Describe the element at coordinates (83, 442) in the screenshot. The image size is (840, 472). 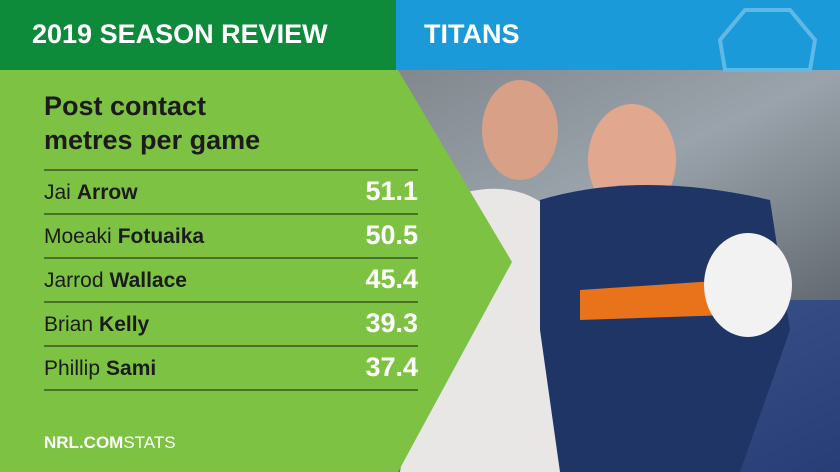
I see `footer-brand: NRL.COM` at that location.